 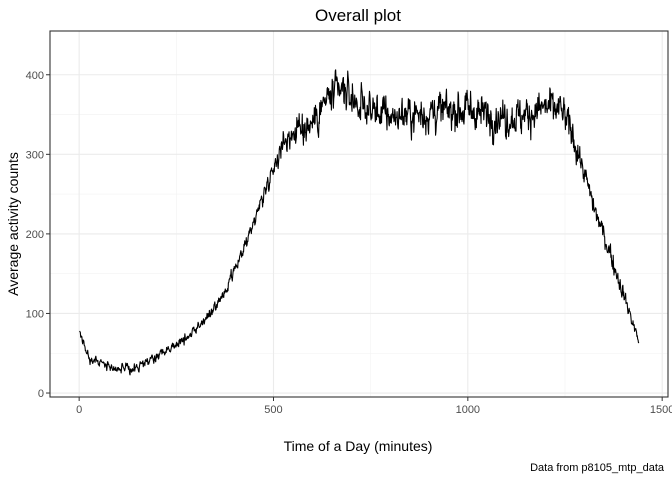 I want to click on y-tick-label: 400, so click(x=35, y=76).